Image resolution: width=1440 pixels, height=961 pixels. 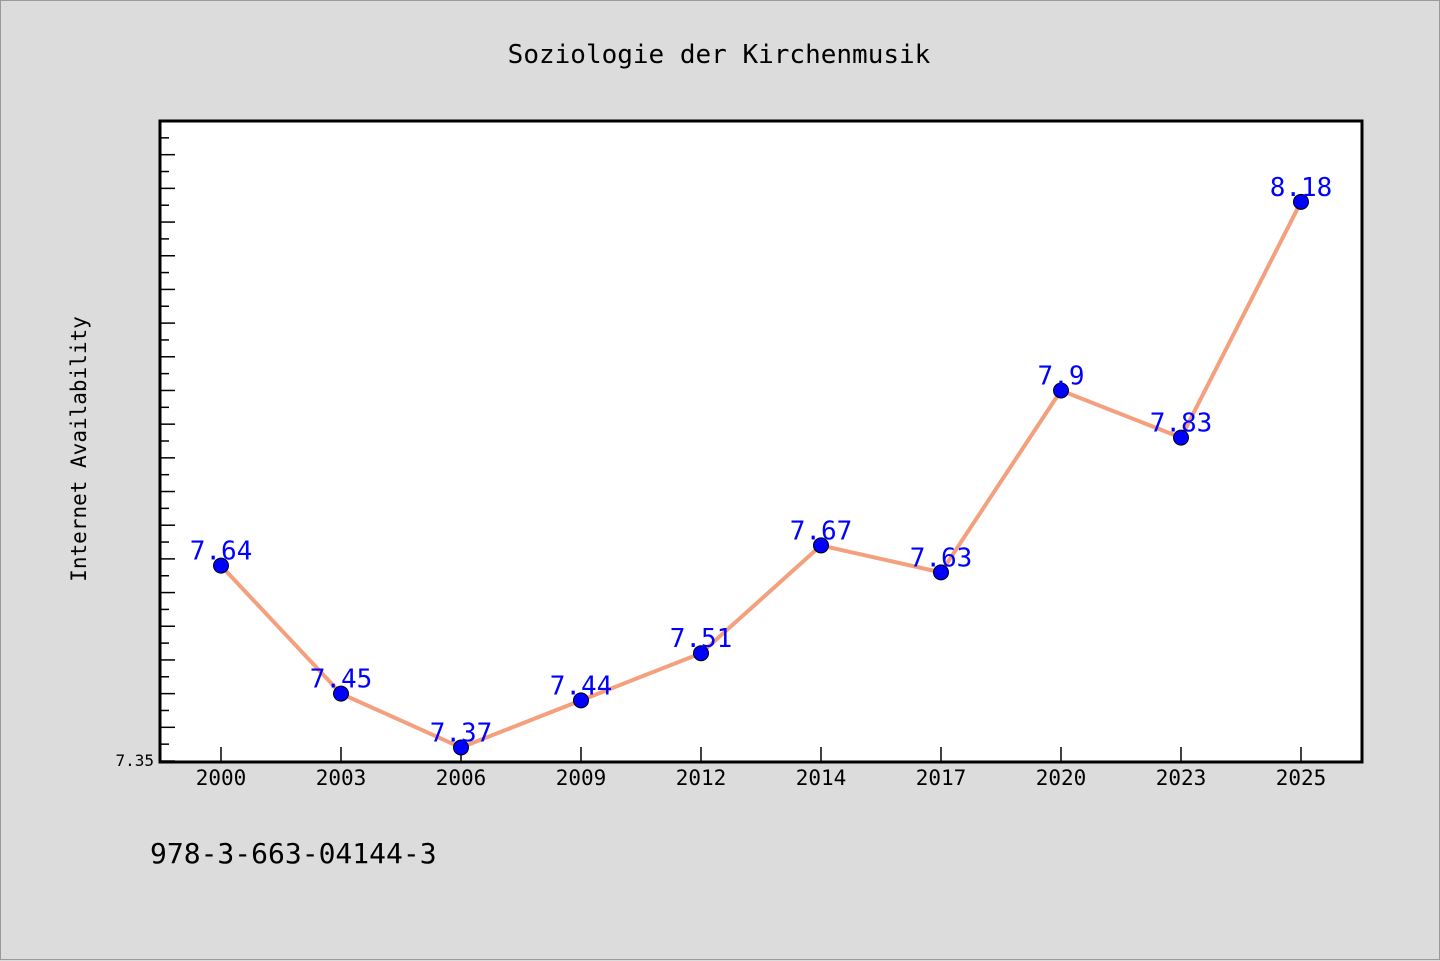 What do you see at coordinates (761, 768) in the screenshot?
I see `x-axis-ticks: 2000 2003 2006 2009 2012 2014 2017 2020 2023 2025` at bounding box center [761, 768].